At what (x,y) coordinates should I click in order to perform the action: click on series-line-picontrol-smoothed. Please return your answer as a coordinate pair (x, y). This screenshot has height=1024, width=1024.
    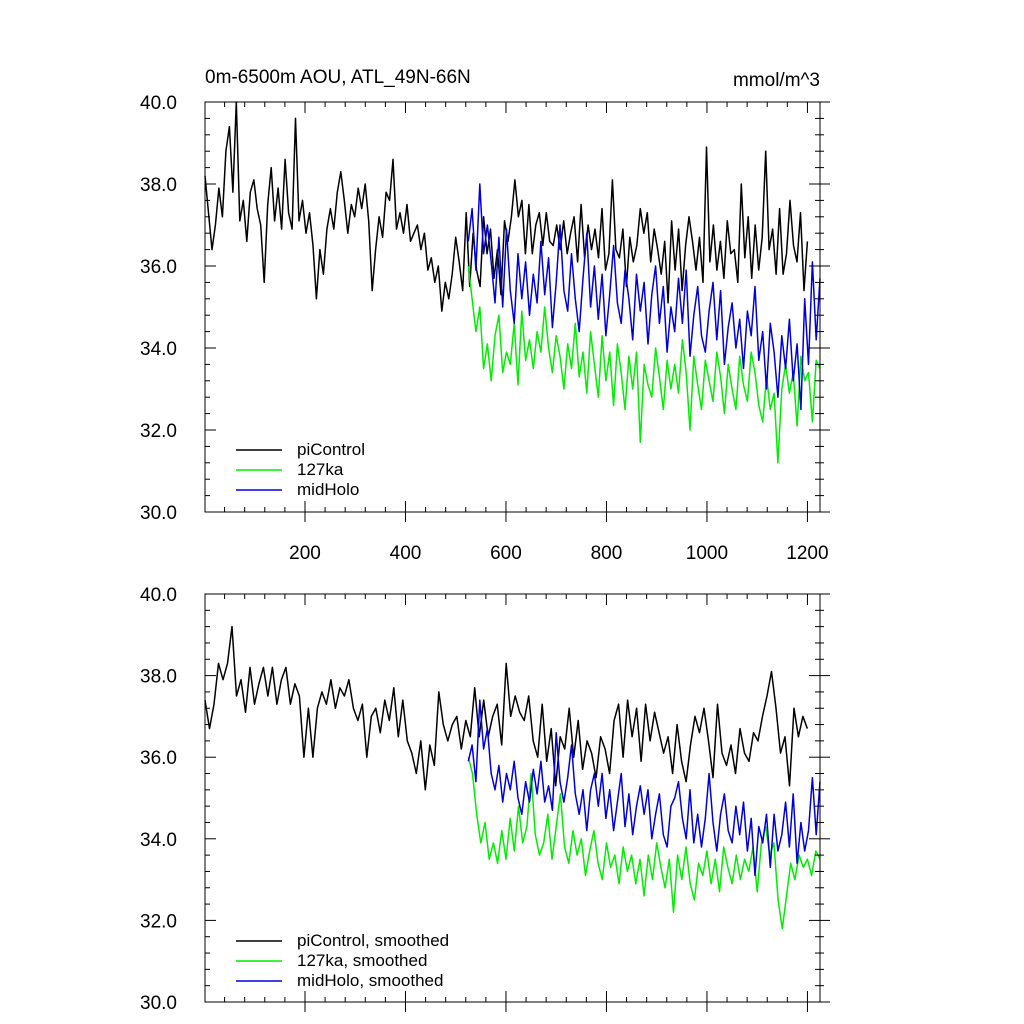
    Looking at the image, I should click on (506, 708).